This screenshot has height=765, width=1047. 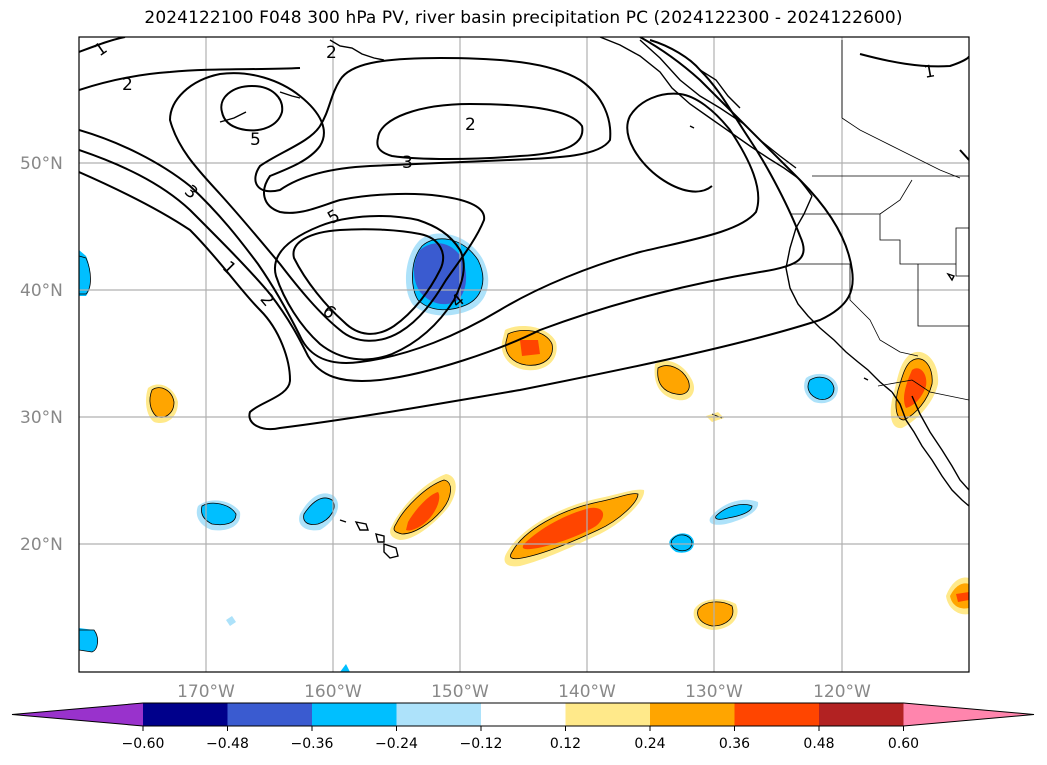 What do you see at coordinates (41, 291) in the screenshot?
I see `lat-label-40n: 40°N` at bounding box center [41, 291].